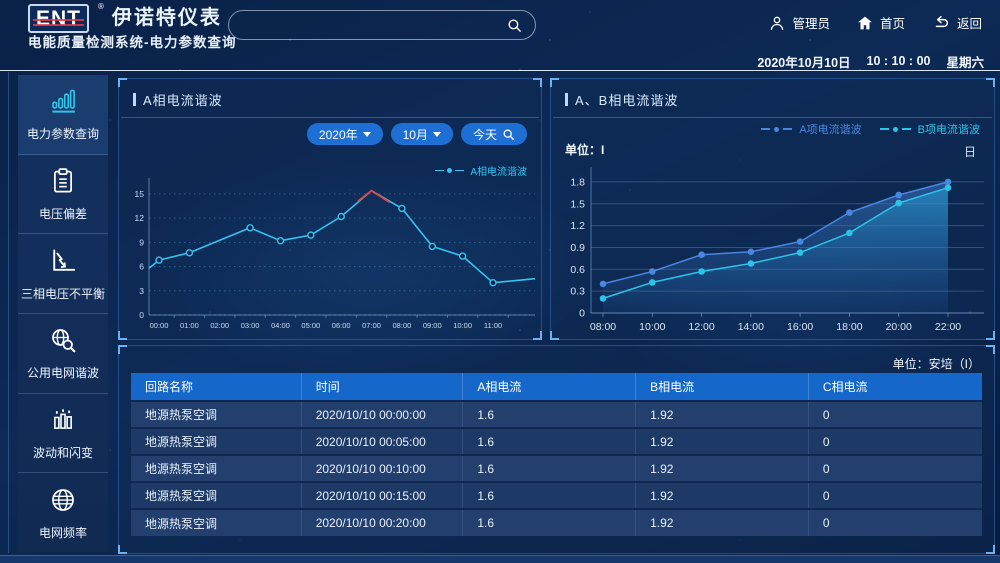 The width and height of the screenshot is (1000, 563). Describe the element at coordinates (63, 354) in the screenshot. I see `sidebar-item-public-grid-harmonics: 公用电网谐波` at that location.